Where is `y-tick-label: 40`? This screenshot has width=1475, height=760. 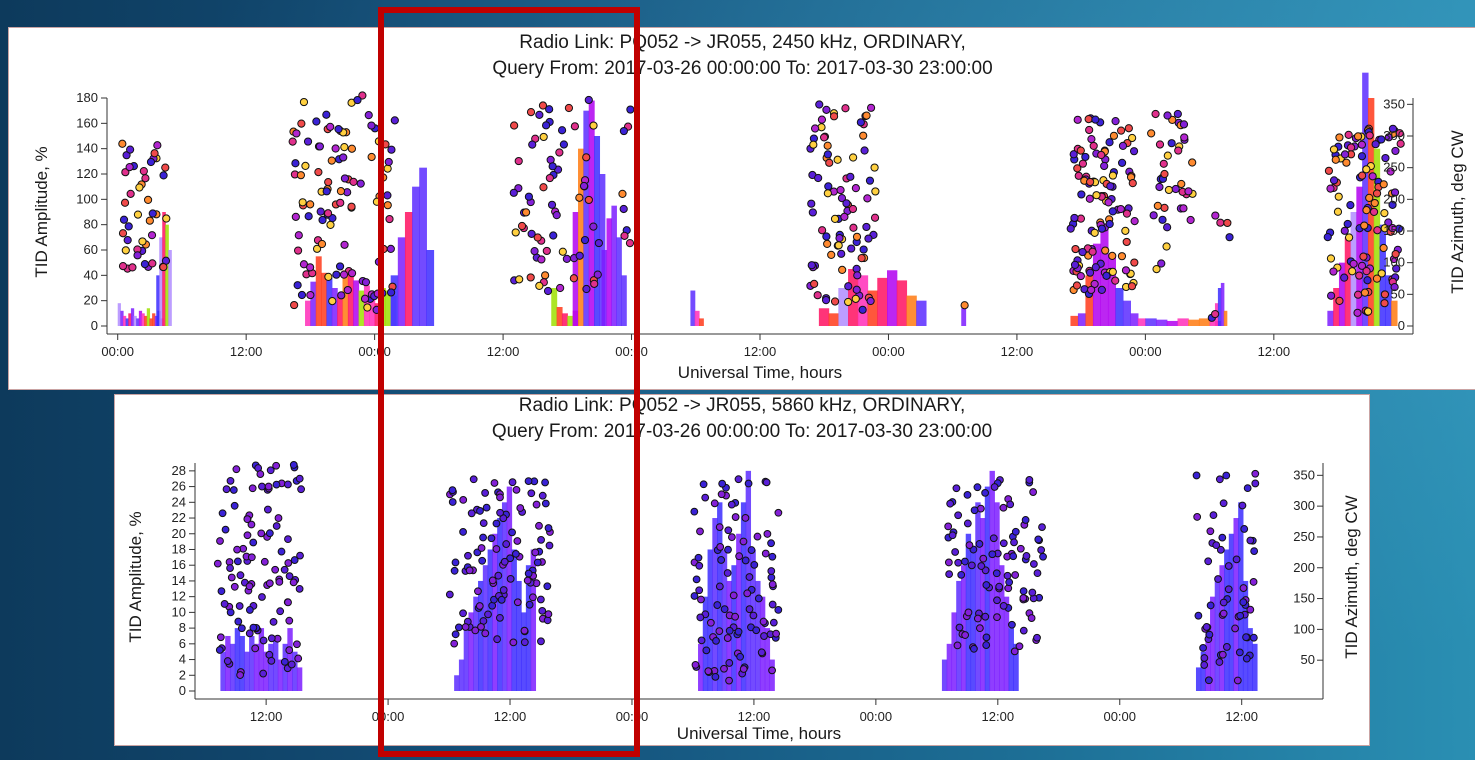 y-tick-label: 40 is located at coordinates (91, 274).